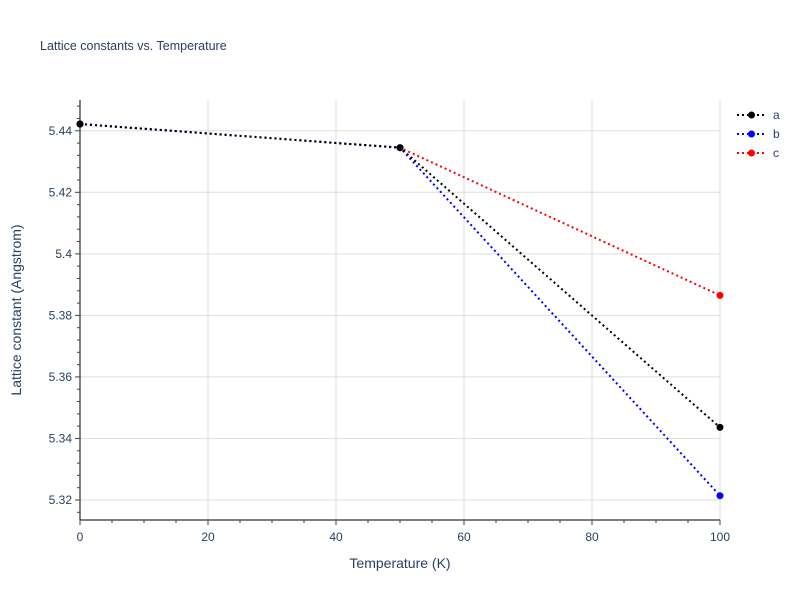 This screenshot has width=800, height=600. I want to click on data-point-b, so click(720, 496).